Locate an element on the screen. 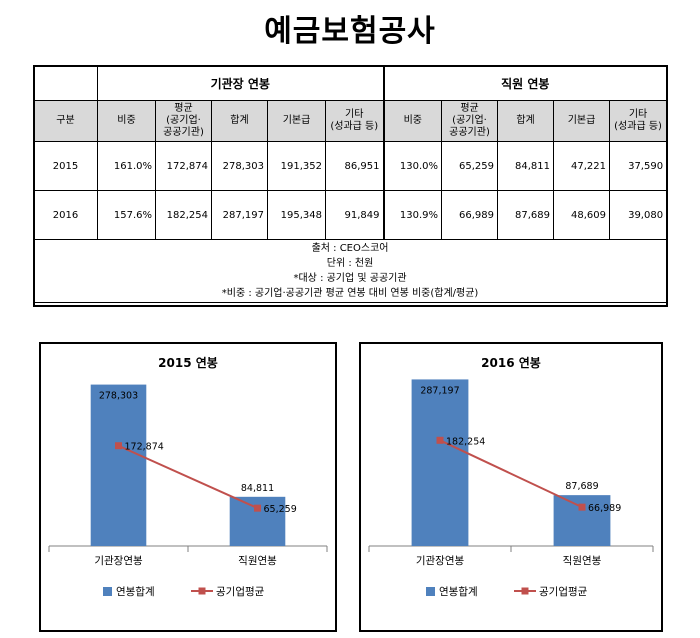  header-ceo-avg: 평균 (공기업· 공공기관) is located at coordinates (183, 121).